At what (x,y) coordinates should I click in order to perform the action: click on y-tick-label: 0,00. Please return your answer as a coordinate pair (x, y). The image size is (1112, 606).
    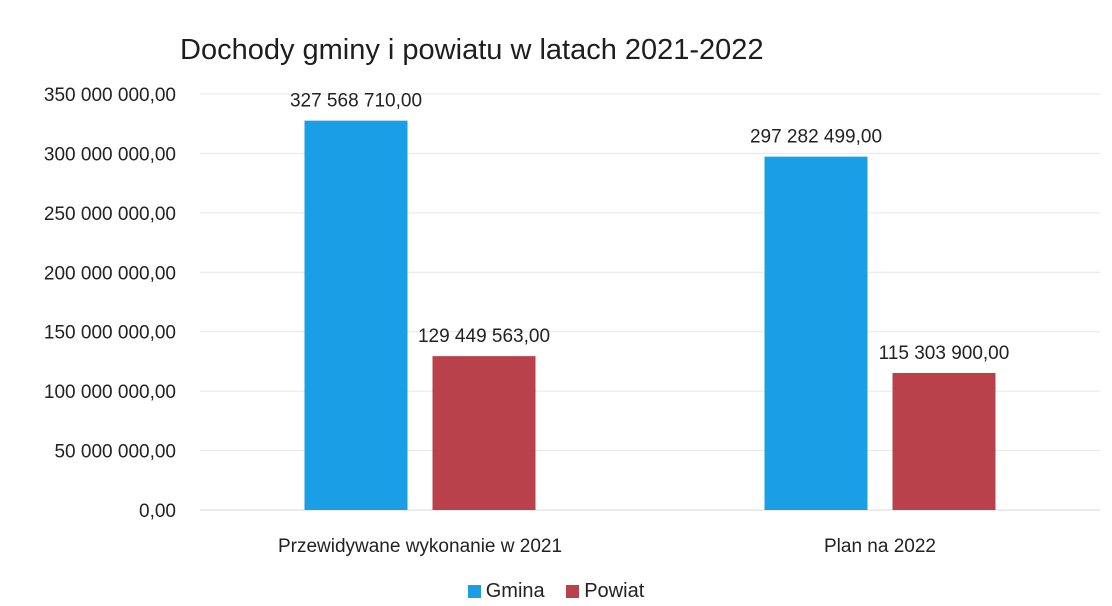
    Looking at the image, I should click on (157, 511).